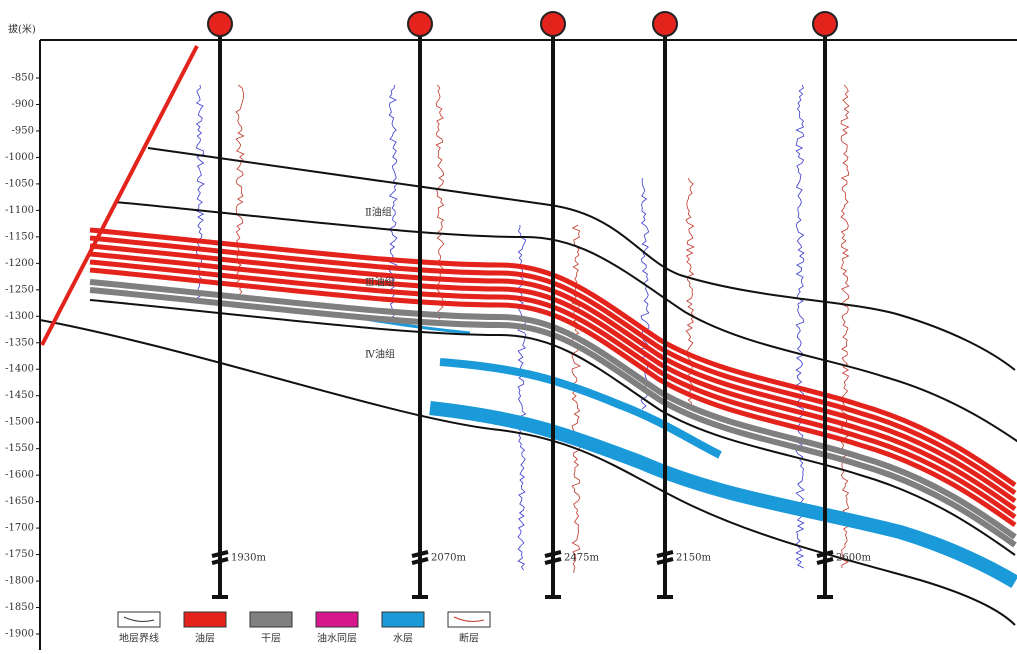 The width and height of the screenshot is (1017, 654). I want to click on well-depth: 2070m, so click(448, 558).